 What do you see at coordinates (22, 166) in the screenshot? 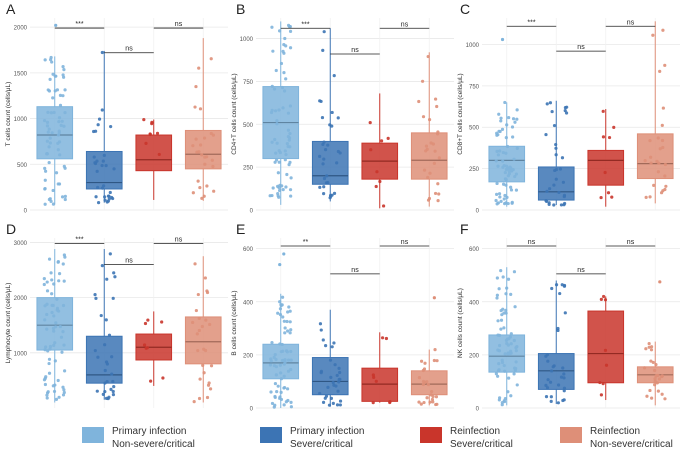
I see `y-tick-label: 500` at bounding box center [22, 166].